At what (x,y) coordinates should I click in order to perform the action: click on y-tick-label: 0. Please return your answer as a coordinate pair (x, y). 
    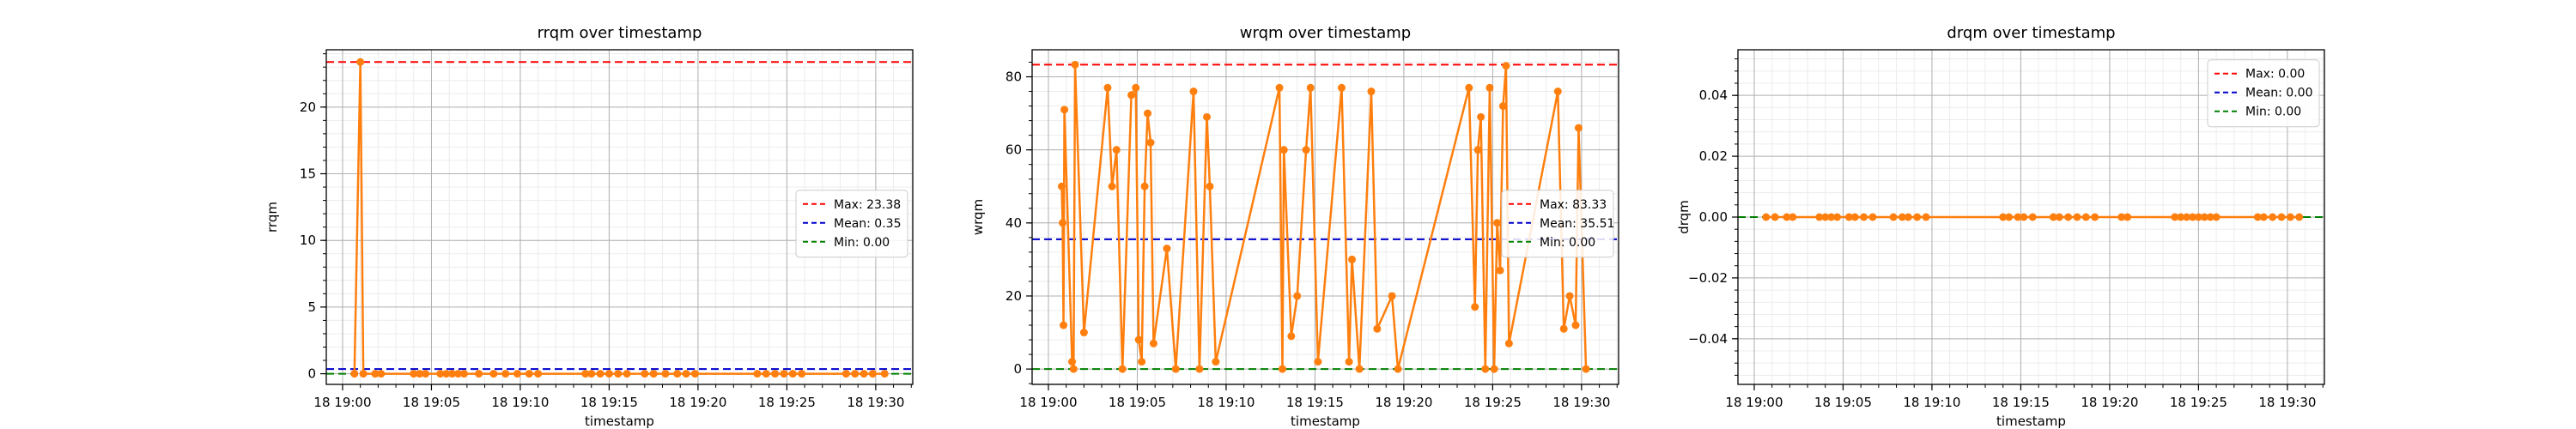
    Looking at the image, I should click on (312, 374).